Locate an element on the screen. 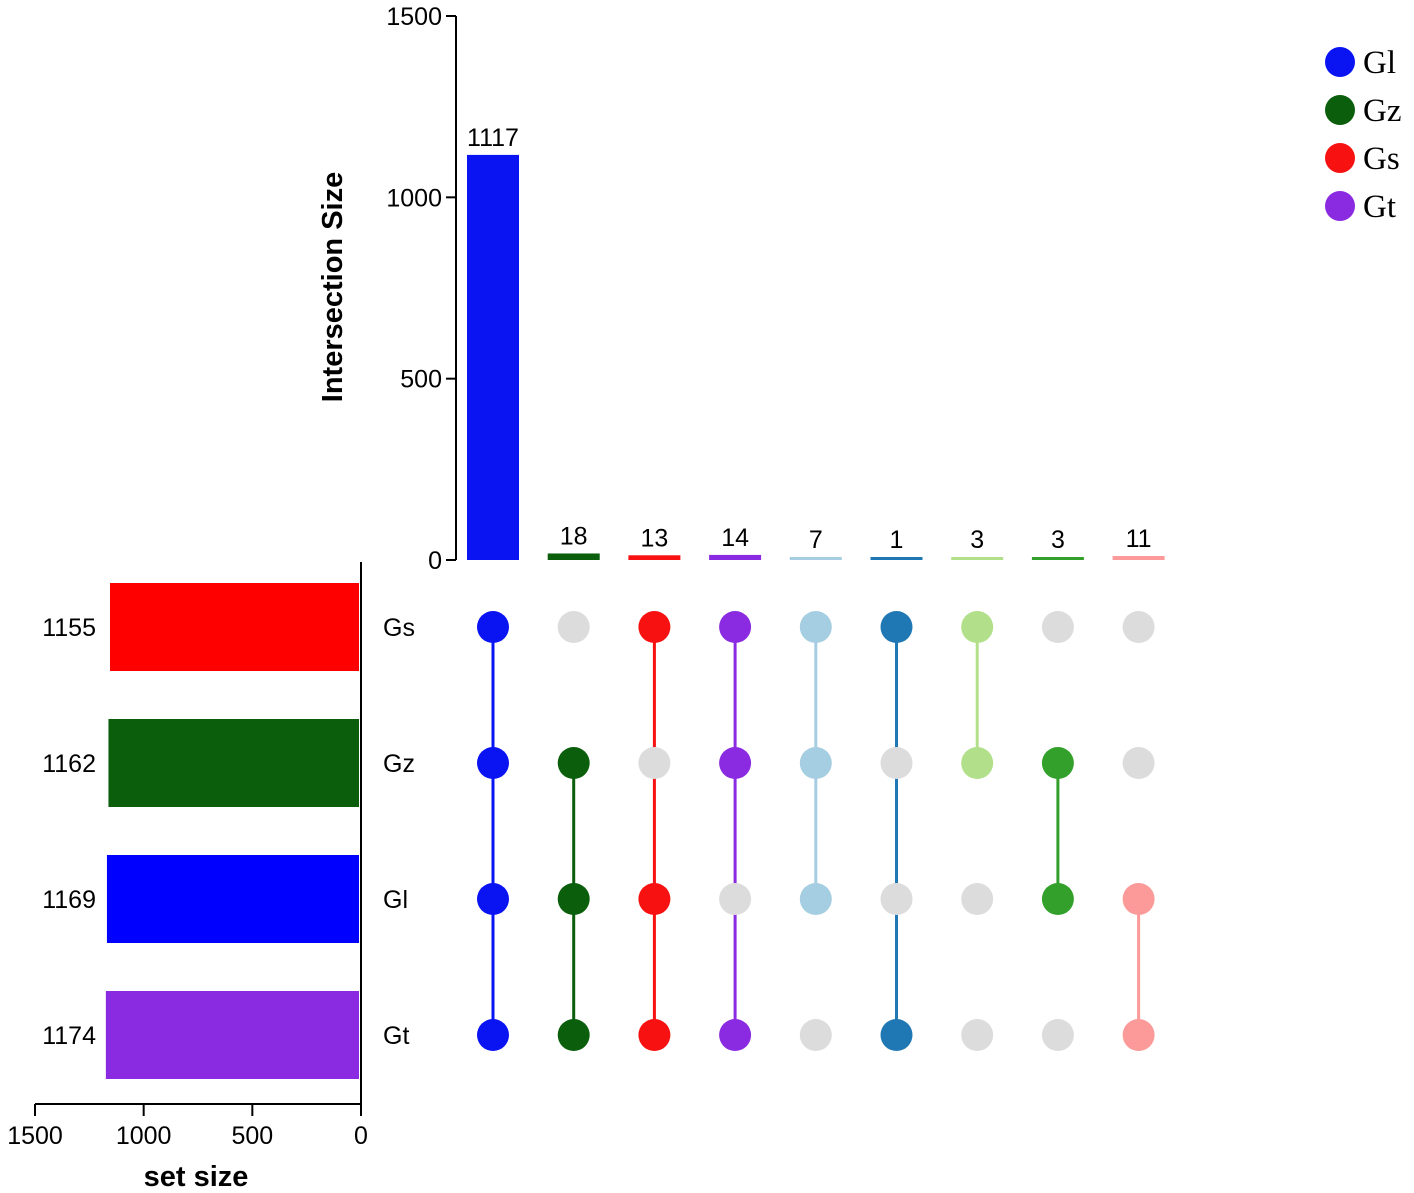 The height and width of the screenshot is (1193, 1414). set-size-axis-tick-label: 1000 is located at coordinates (144, 1136).